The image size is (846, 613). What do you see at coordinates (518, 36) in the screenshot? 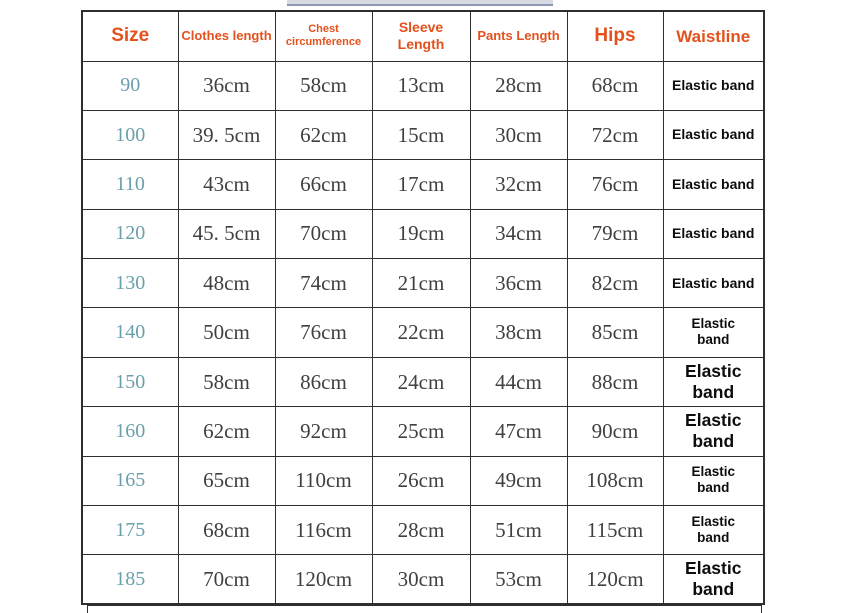
I see `column-header-pants_length: Pants Length` at bounding box center [518, 36].